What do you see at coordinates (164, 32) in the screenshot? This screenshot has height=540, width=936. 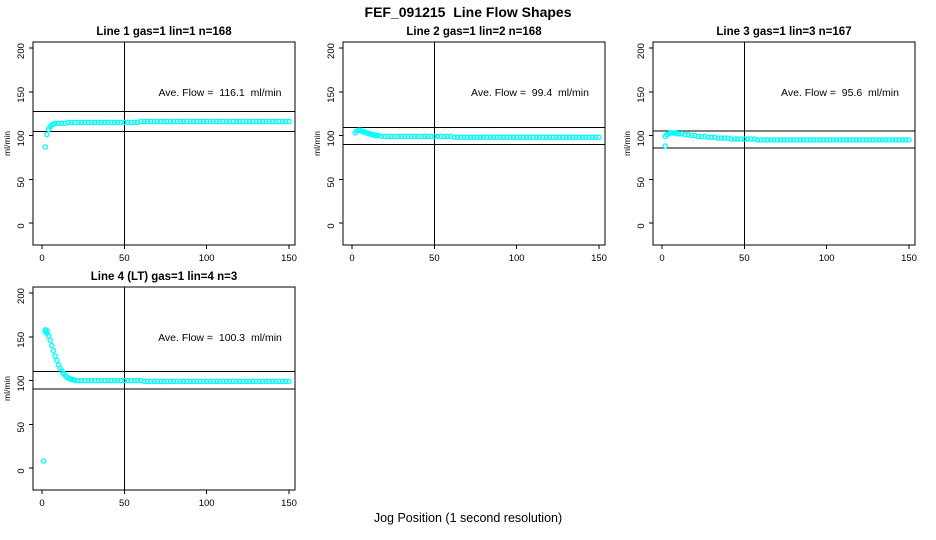 I see `panel-title: Line 1 gas=1 lin=1 n=168` at bounding box center [164, 32].